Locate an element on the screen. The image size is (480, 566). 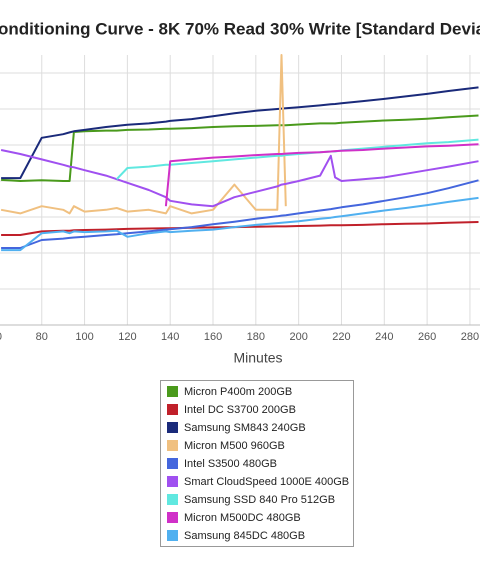
x-tick-label: 120 is located at coordinates (127, 337).